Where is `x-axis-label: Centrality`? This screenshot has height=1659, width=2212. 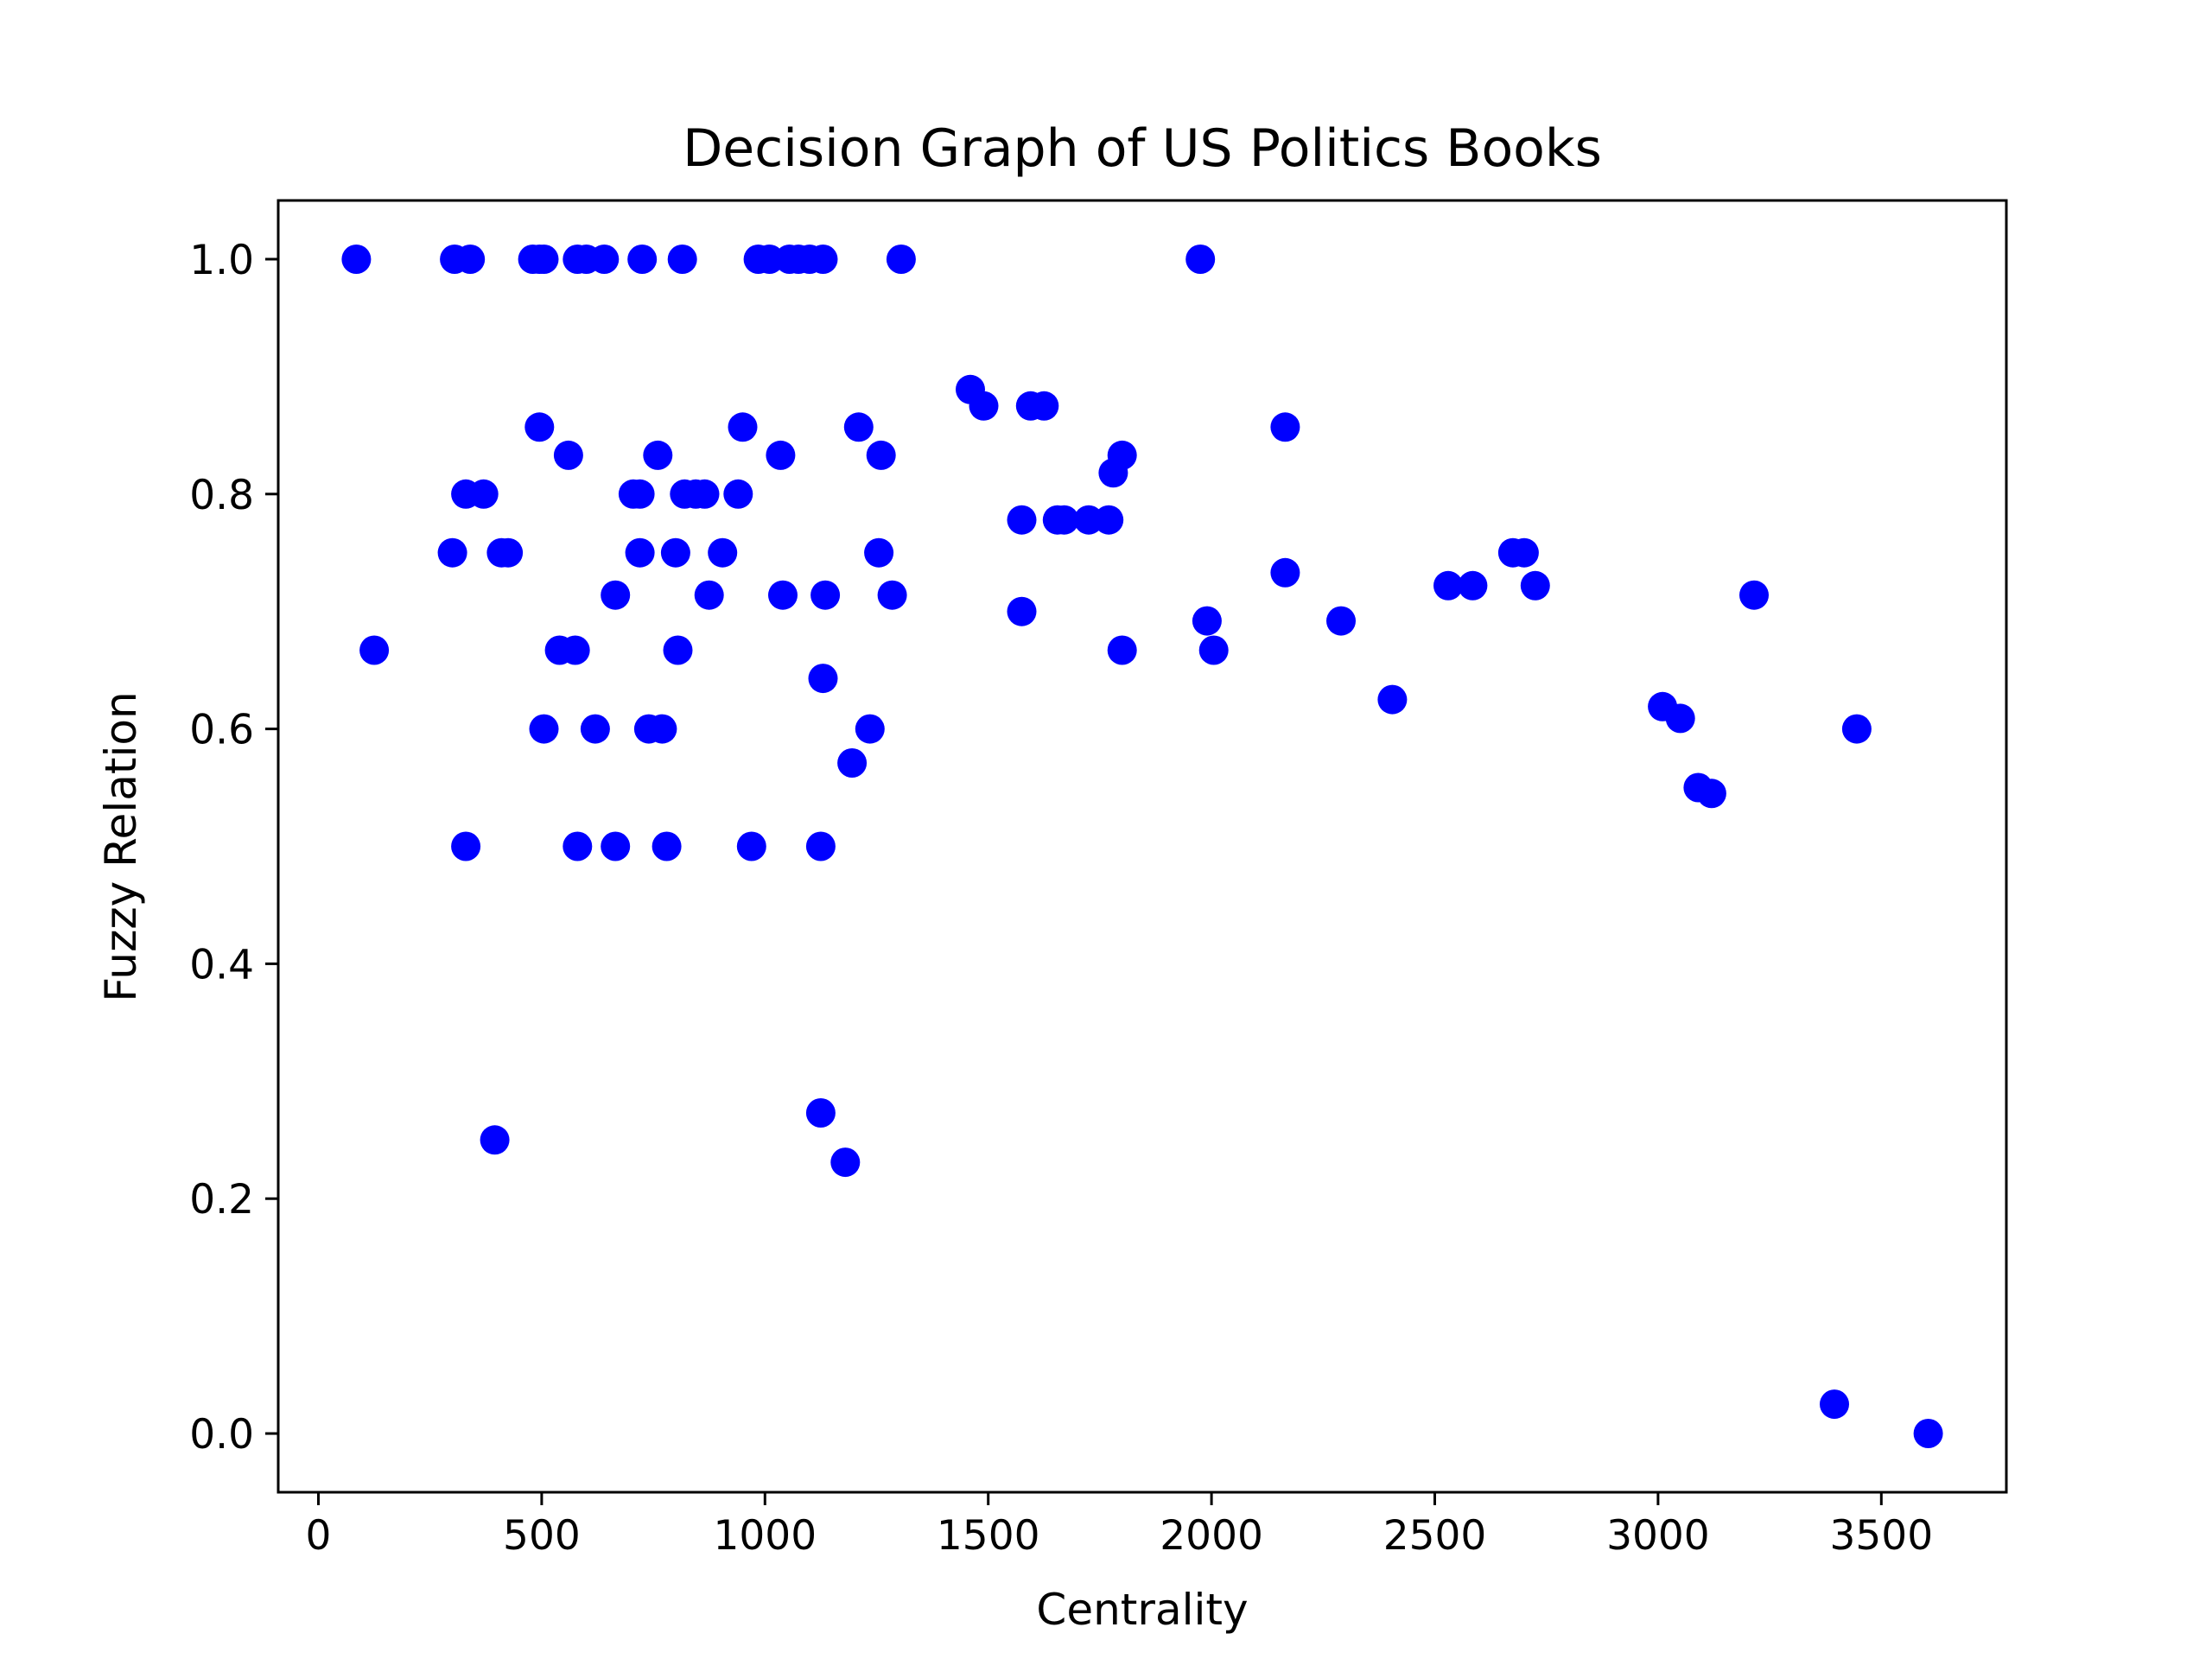 x-axis-label: Centrality is located at coordinates (1142, 1610).